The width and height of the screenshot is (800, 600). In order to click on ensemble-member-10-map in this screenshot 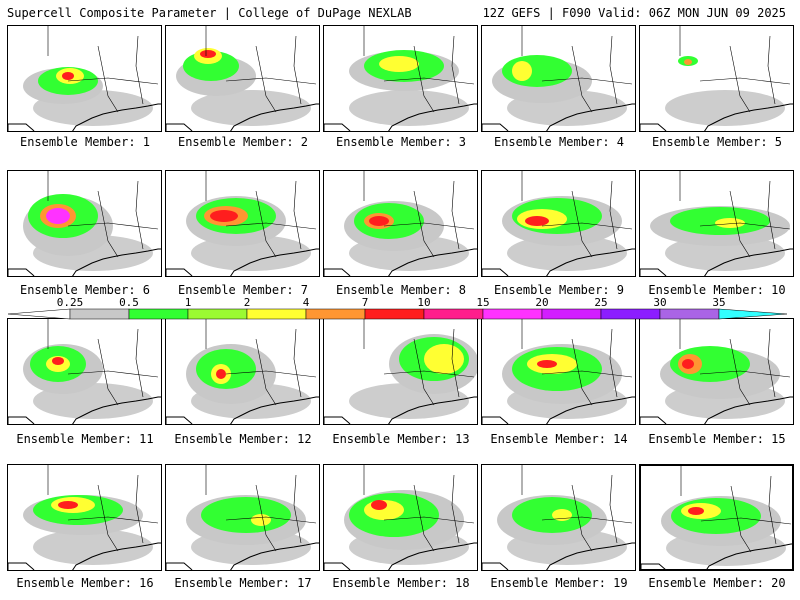, I will do `click(716, 223)`.